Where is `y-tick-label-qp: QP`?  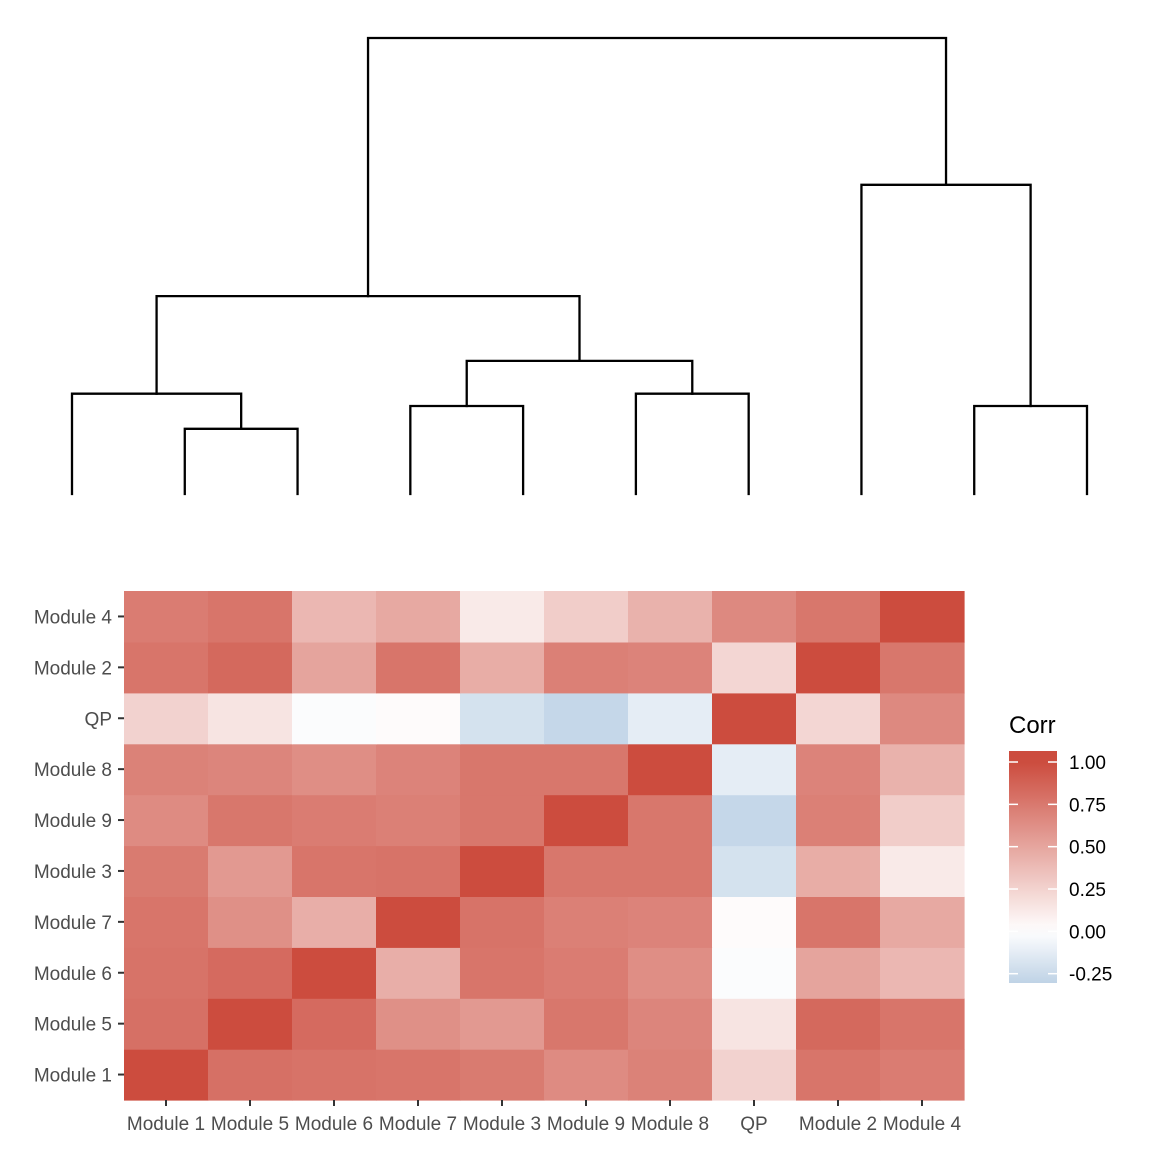 y-tick-label-qp: QP is located at coordinates (98, 719).